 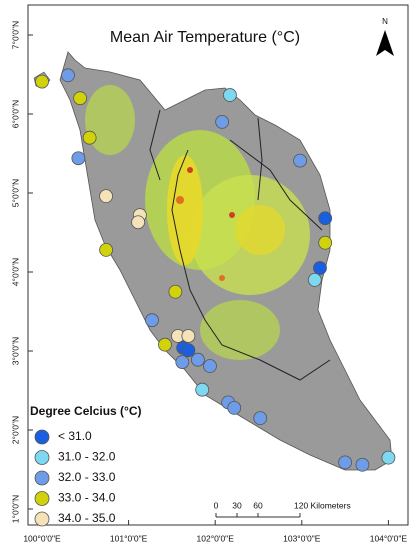 What do you see at coordinates (87, 477) in the screenshot?
I see `legend-label: 32.0 - 33.0` at bounding box center [87, 477].